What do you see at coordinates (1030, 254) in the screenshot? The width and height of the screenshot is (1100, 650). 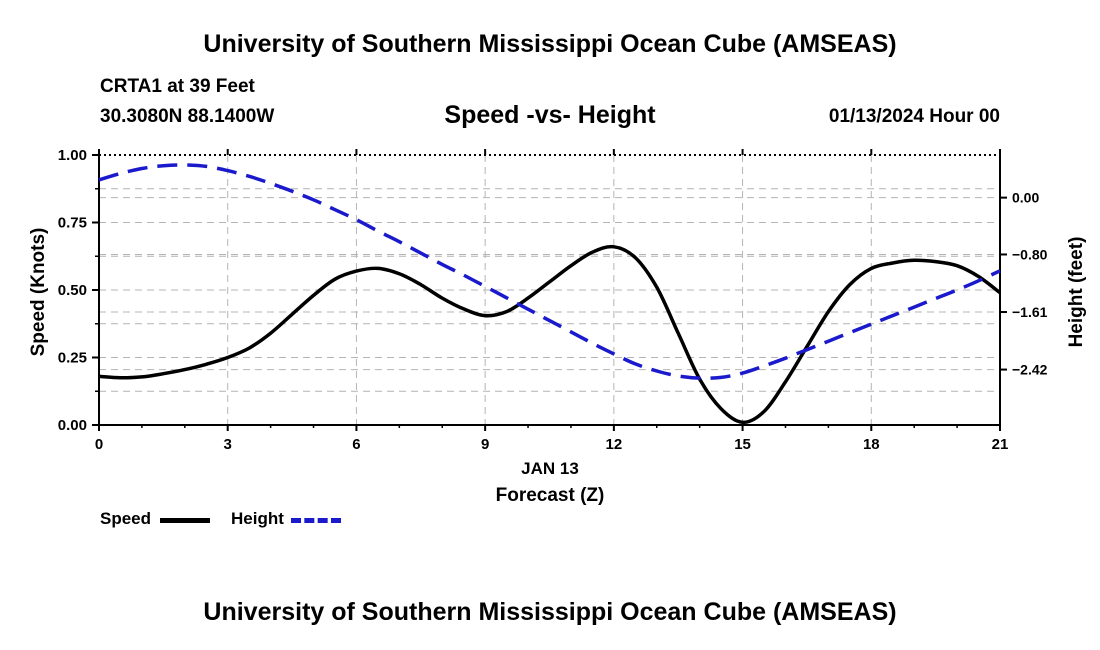 I see `y-right-tick-label: −0.80` at bounding box center [1030, 254].